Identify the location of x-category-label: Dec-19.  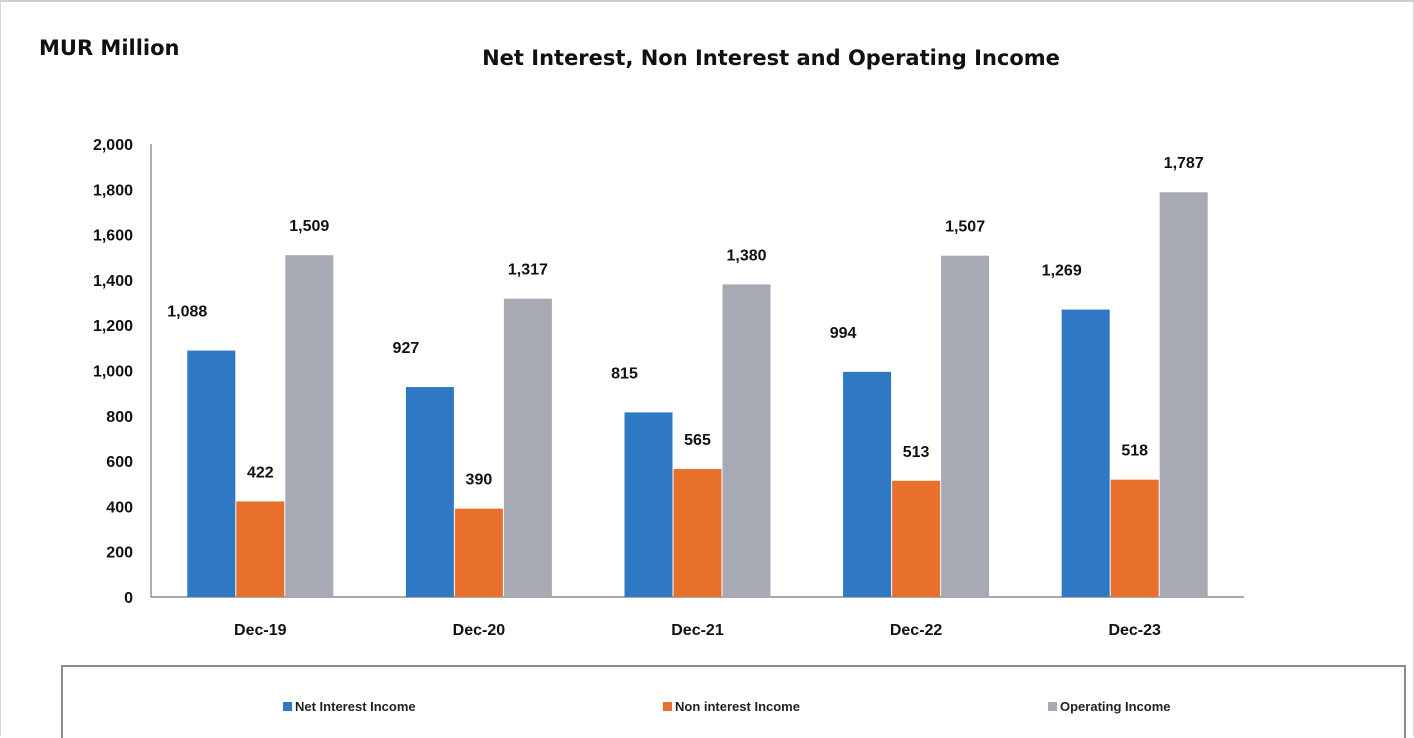
(260, 630).